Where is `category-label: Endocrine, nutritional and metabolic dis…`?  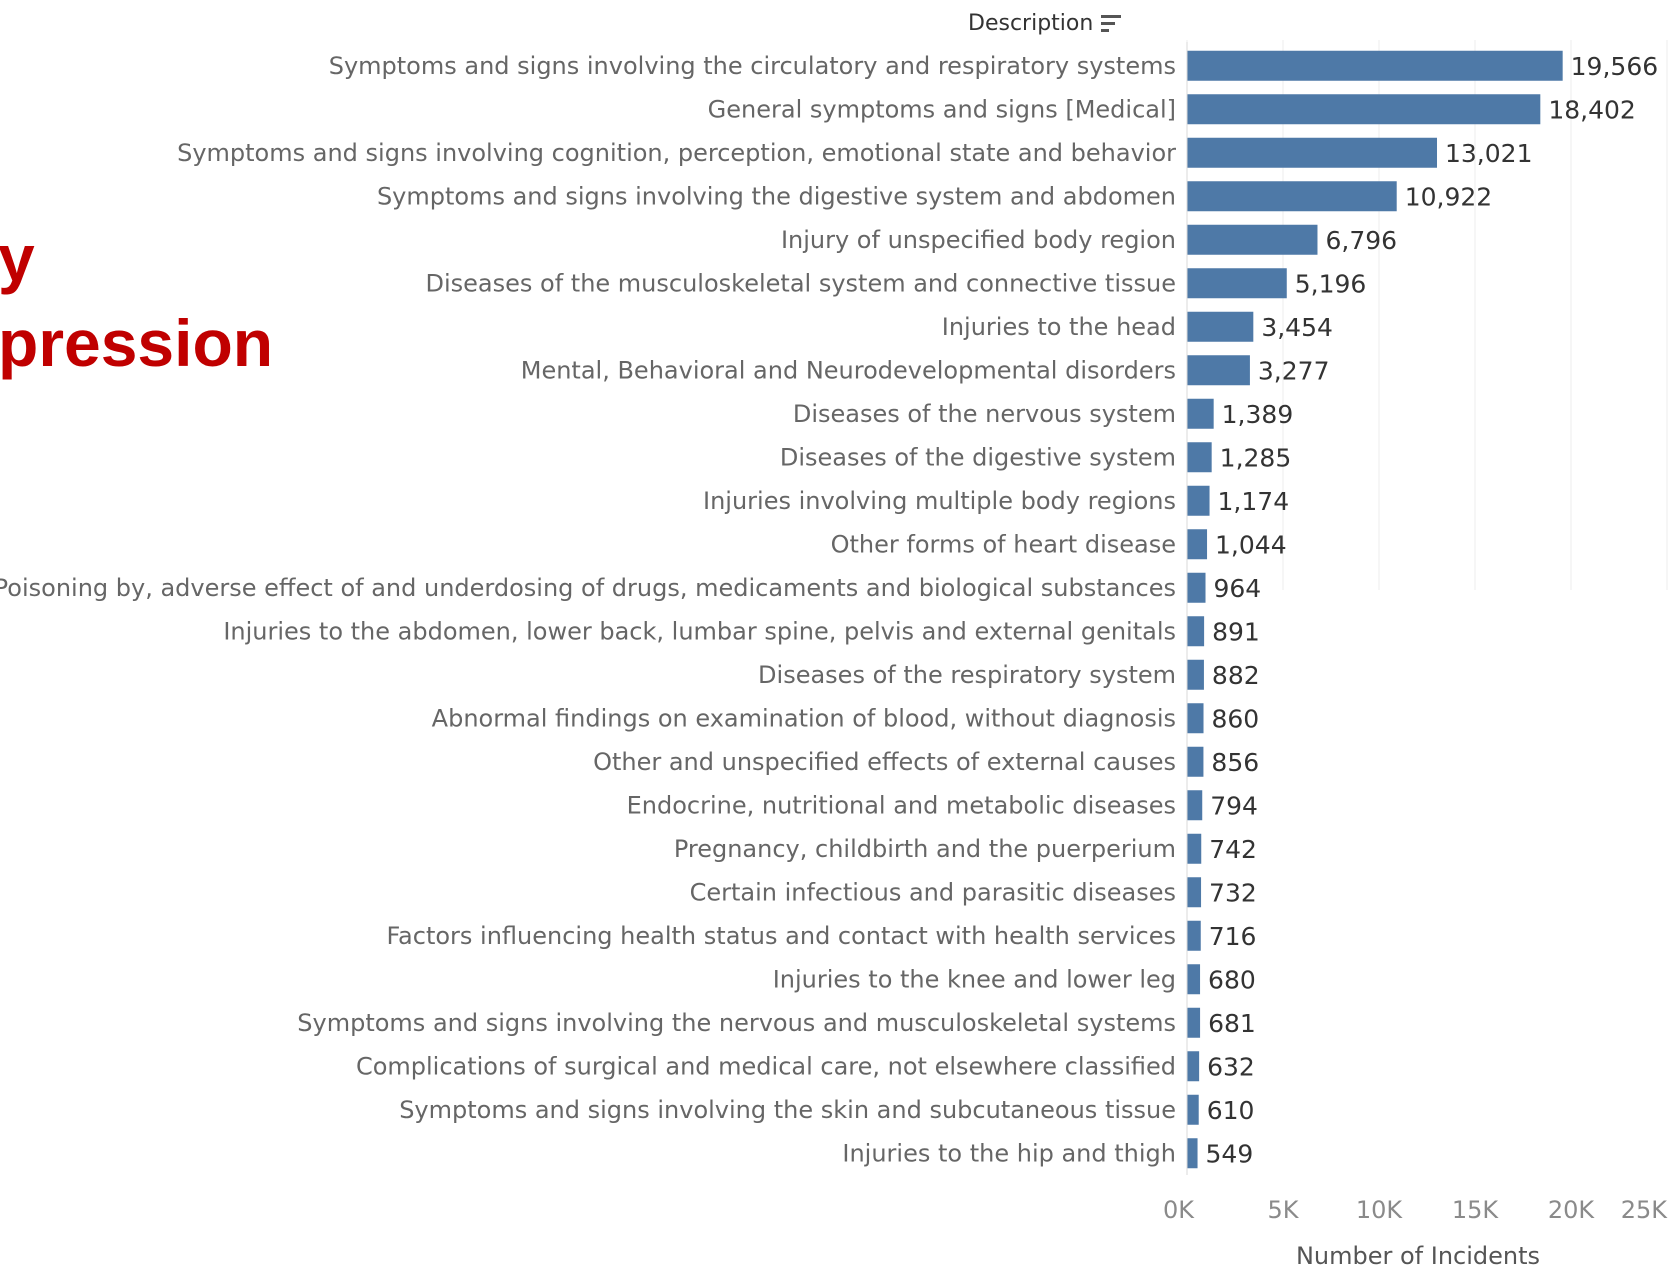 category-label: Endocrine, nutritional and metabolic dis… is located at coordinates (901, 805).